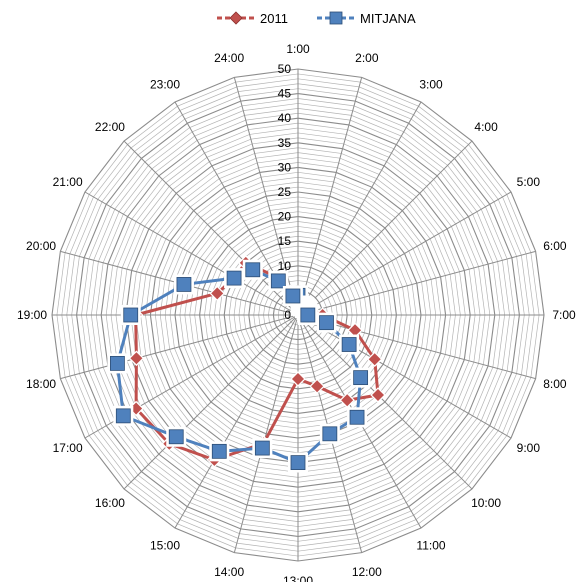 Image resolution: width=582 pixels, height=582 pixels. I want to click on category-label: 8:00, so click(555, 384).